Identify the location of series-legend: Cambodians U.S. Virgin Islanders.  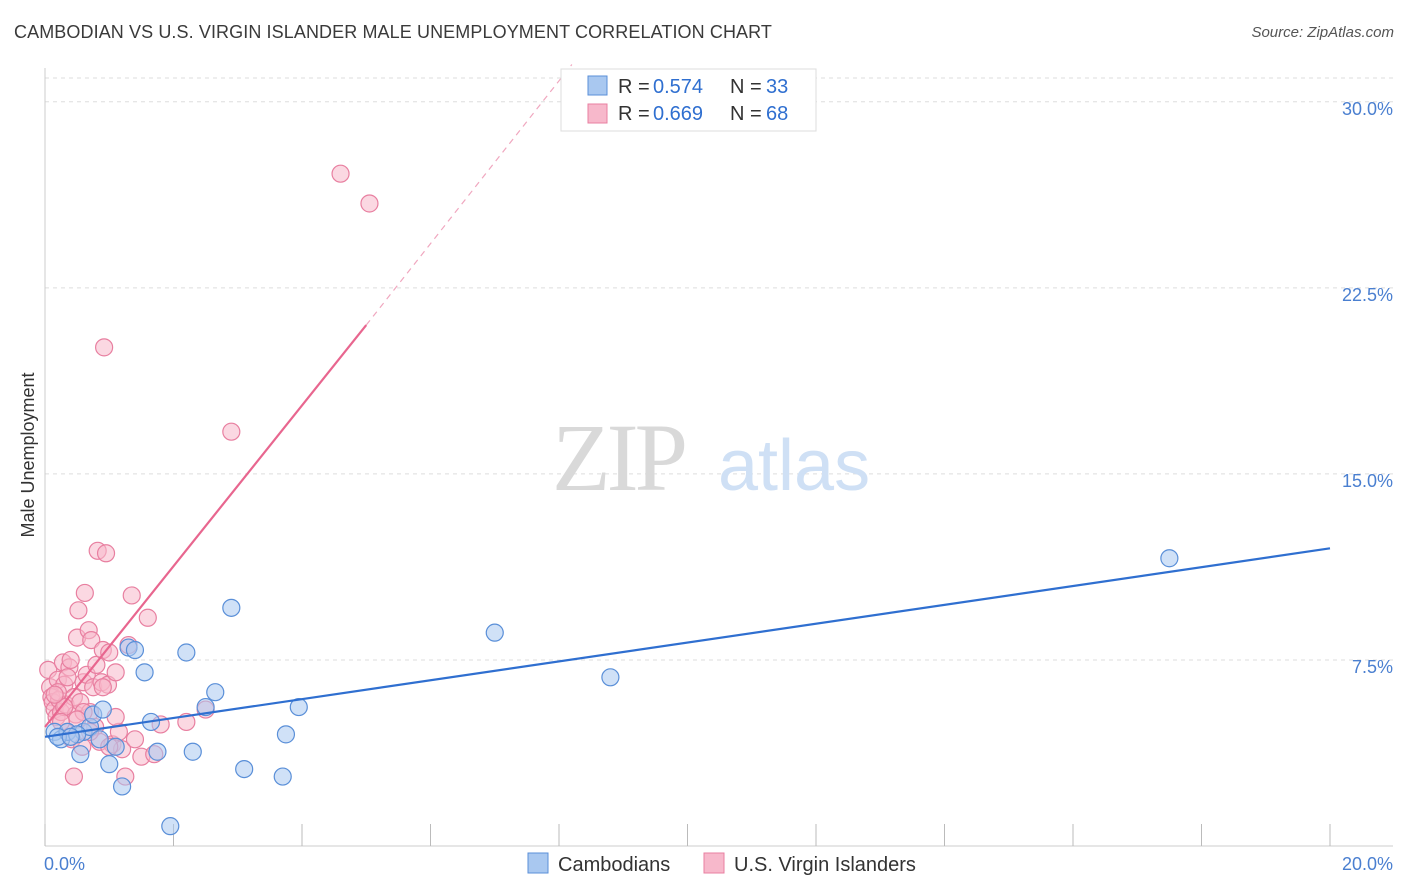
(721, 864).